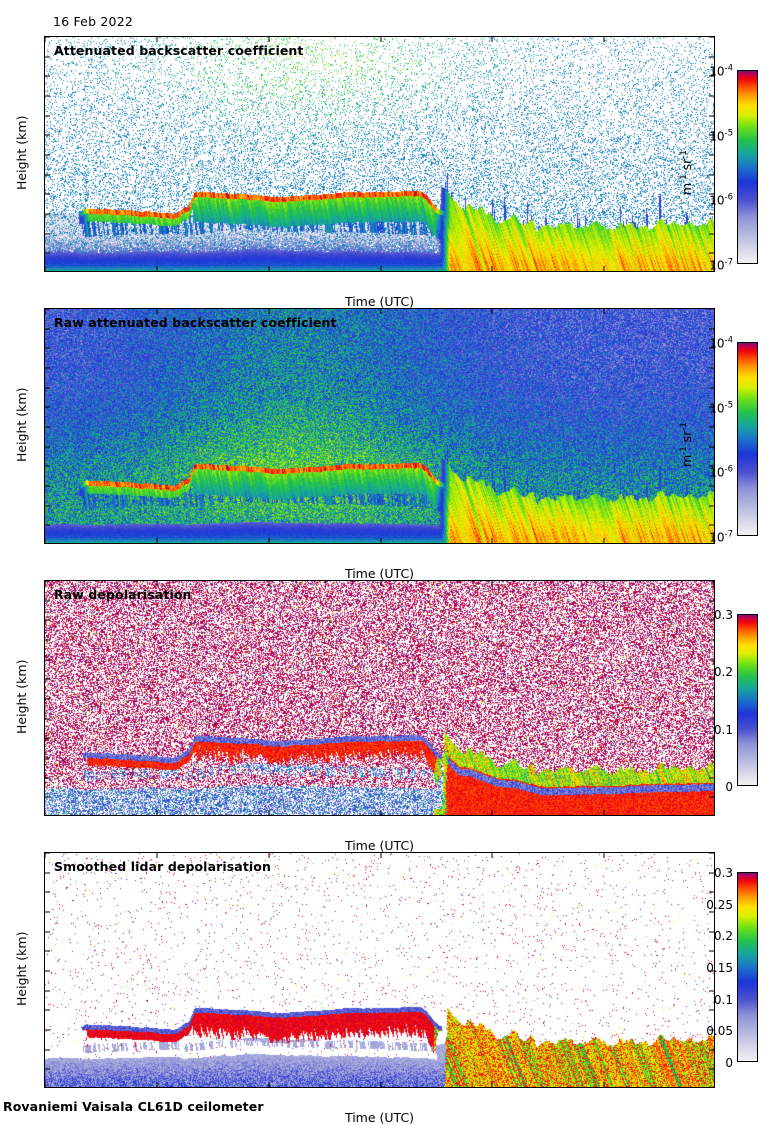 Image resolution: width=780 pixels, height=1125 pixels. What do you see at coordinates (93, 21) in the screenshot?
I see `date-label: 16 Feb 2022` at bounding box center [93, 21].